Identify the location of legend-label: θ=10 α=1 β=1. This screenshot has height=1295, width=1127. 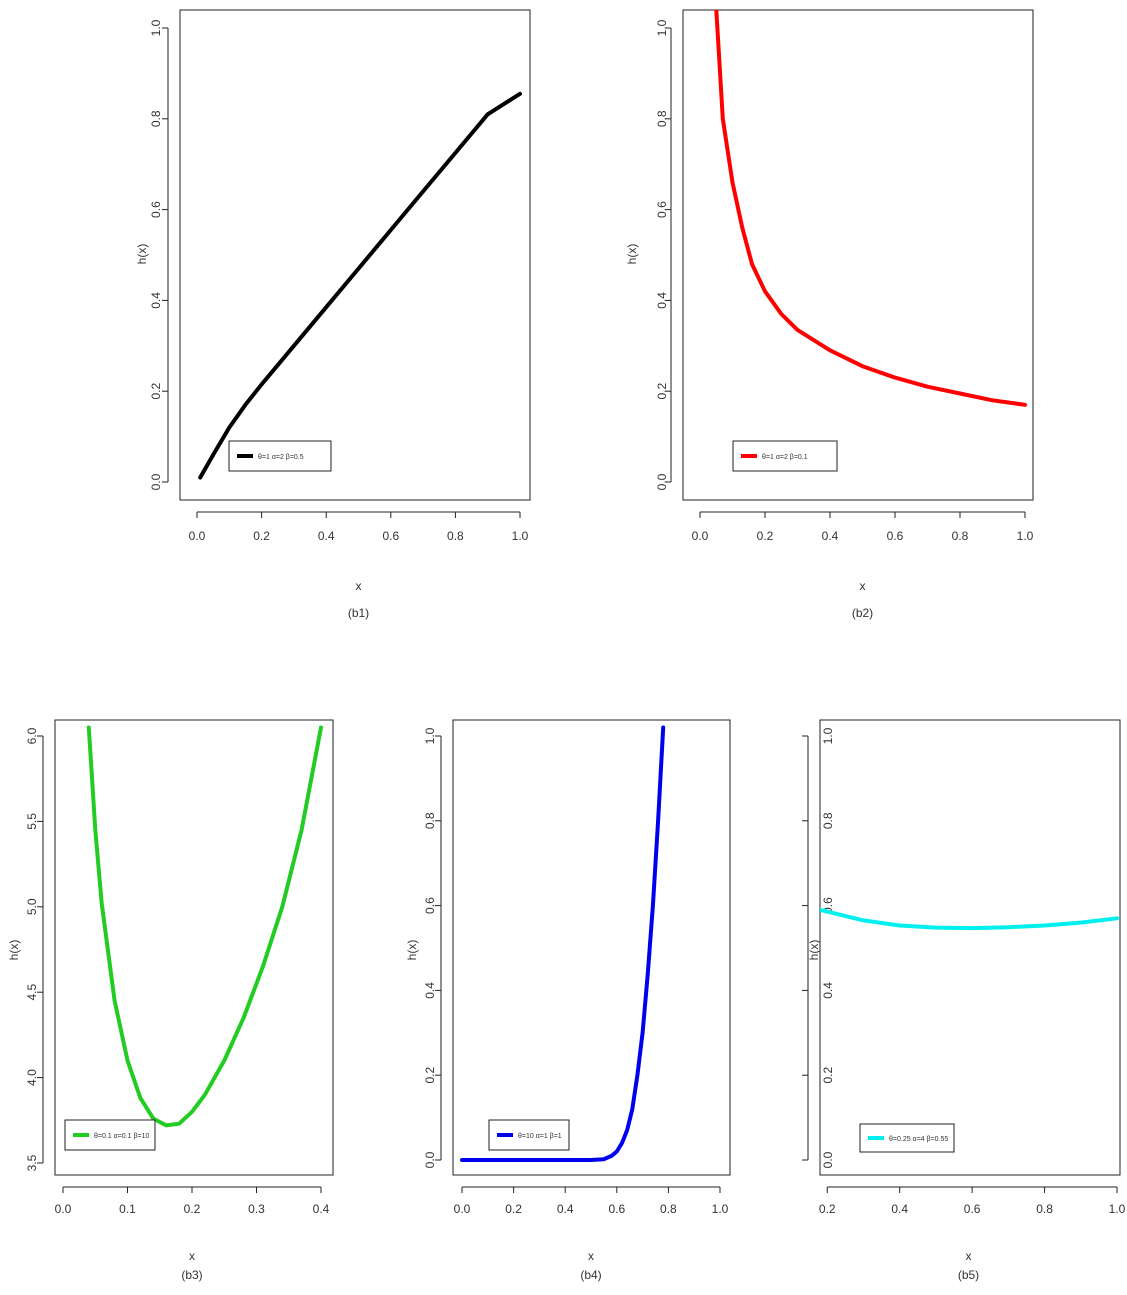
(540, 1136).